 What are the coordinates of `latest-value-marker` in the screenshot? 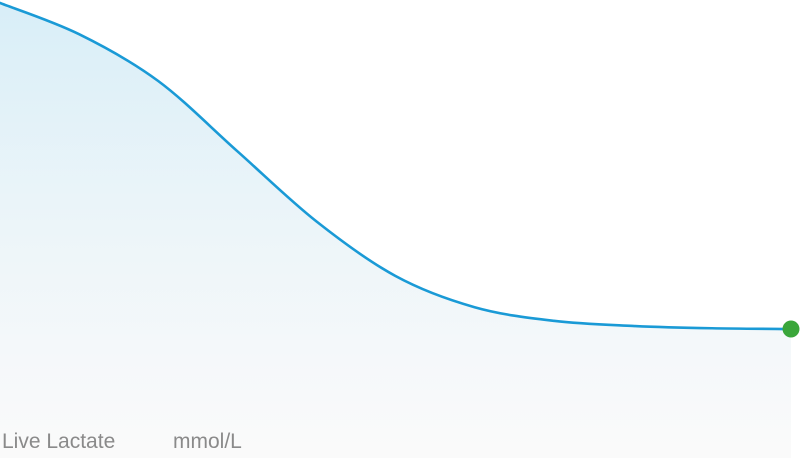 It's located at (791, 329).